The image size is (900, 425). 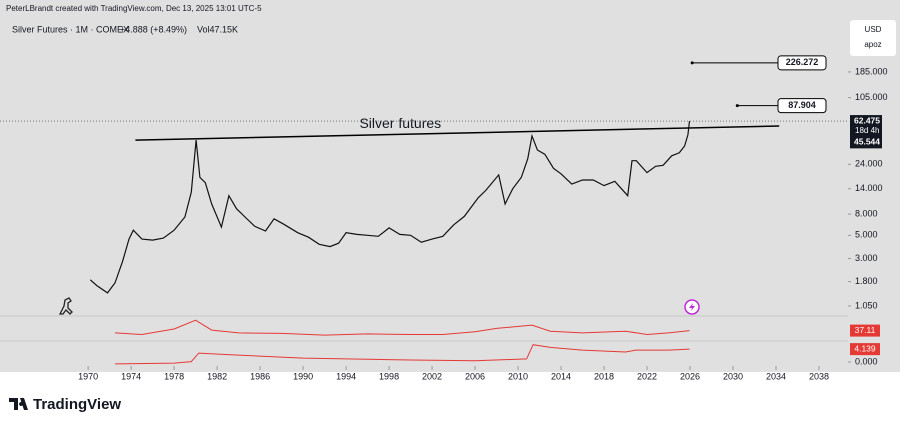 What do you see at coordinates (866, 213) in the screenshot?
I see `y-tick-label: 8.000` at bounding box center [866, 213].